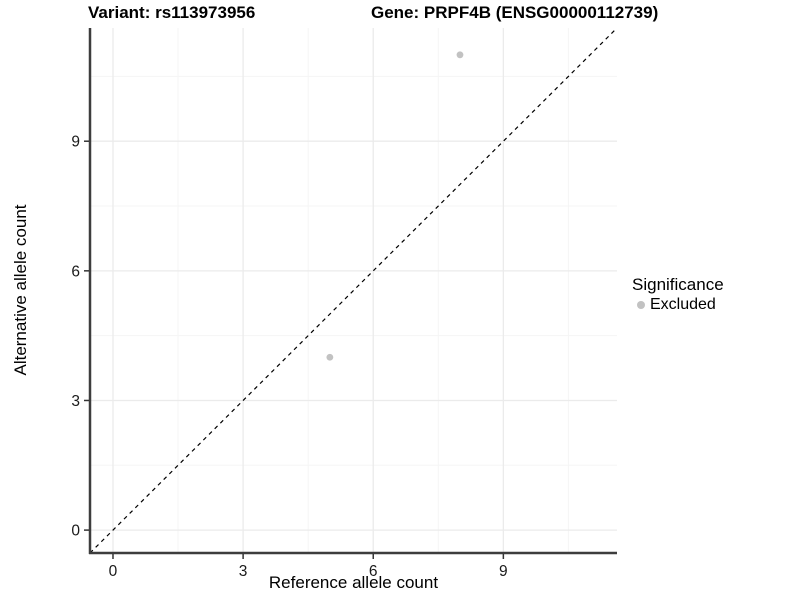  I want to click on legend: Significance Excluded, so click(678, 294).